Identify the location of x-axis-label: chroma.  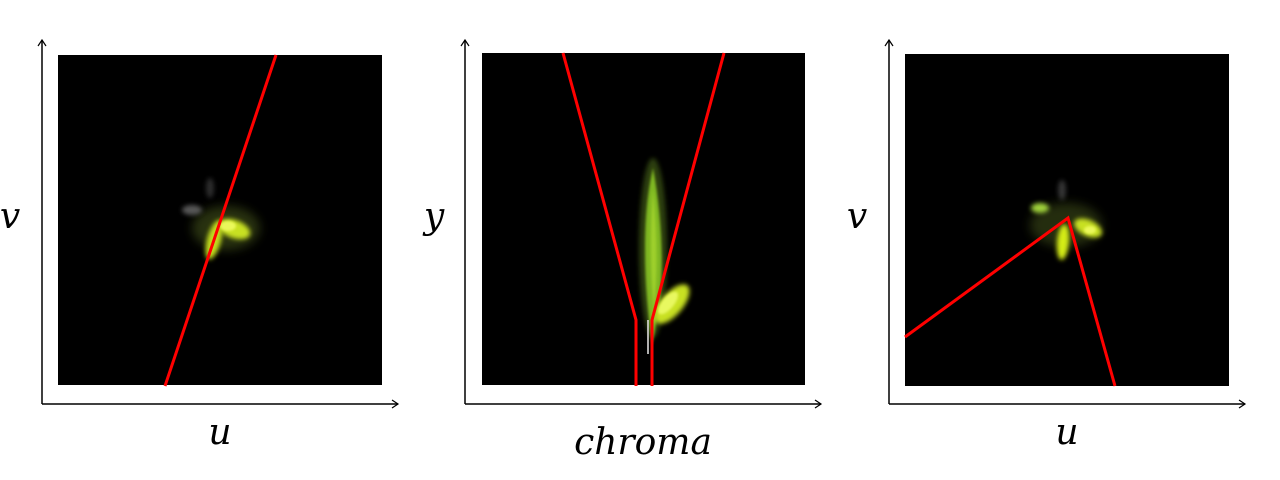
(643, 442).